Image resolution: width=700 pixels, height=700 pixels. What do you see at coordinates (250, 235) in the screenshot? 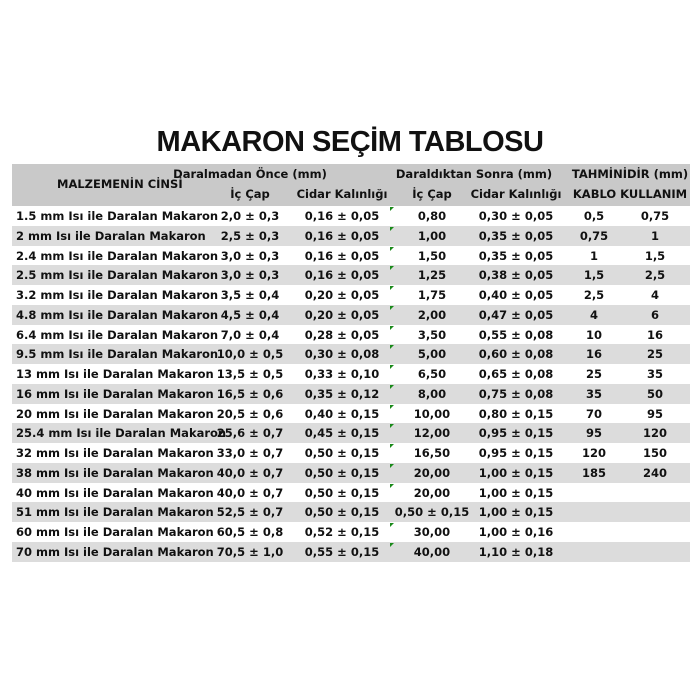
I see `table-cell: 2,5 ± 0,3` at bounding box center [250, 235].